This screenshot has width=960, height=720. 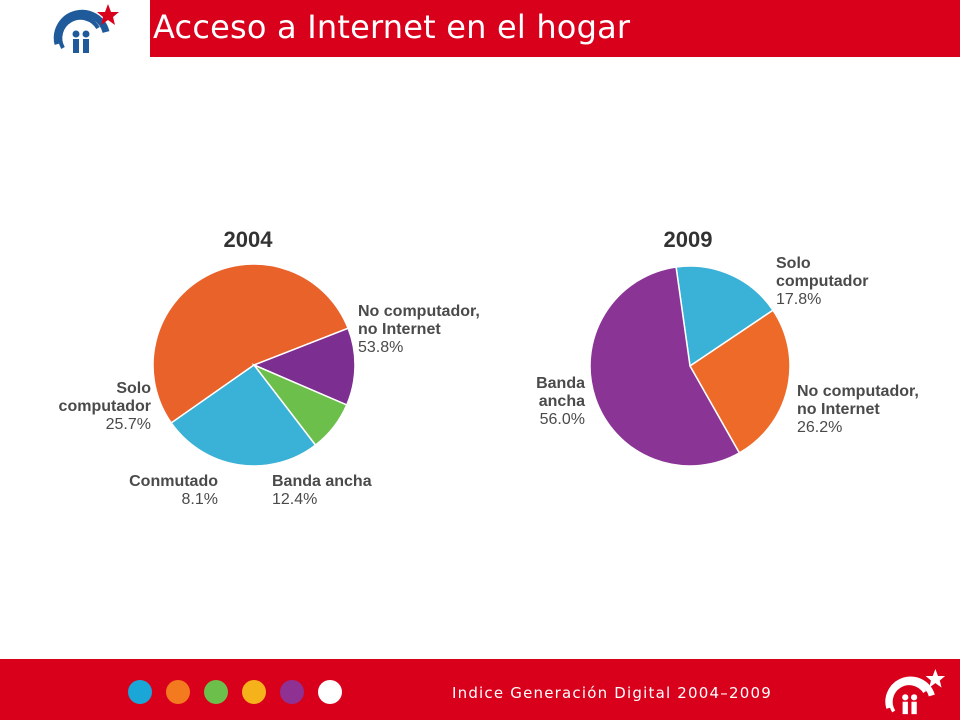 I want to click on footer-bar, so click(x=480, y=689).